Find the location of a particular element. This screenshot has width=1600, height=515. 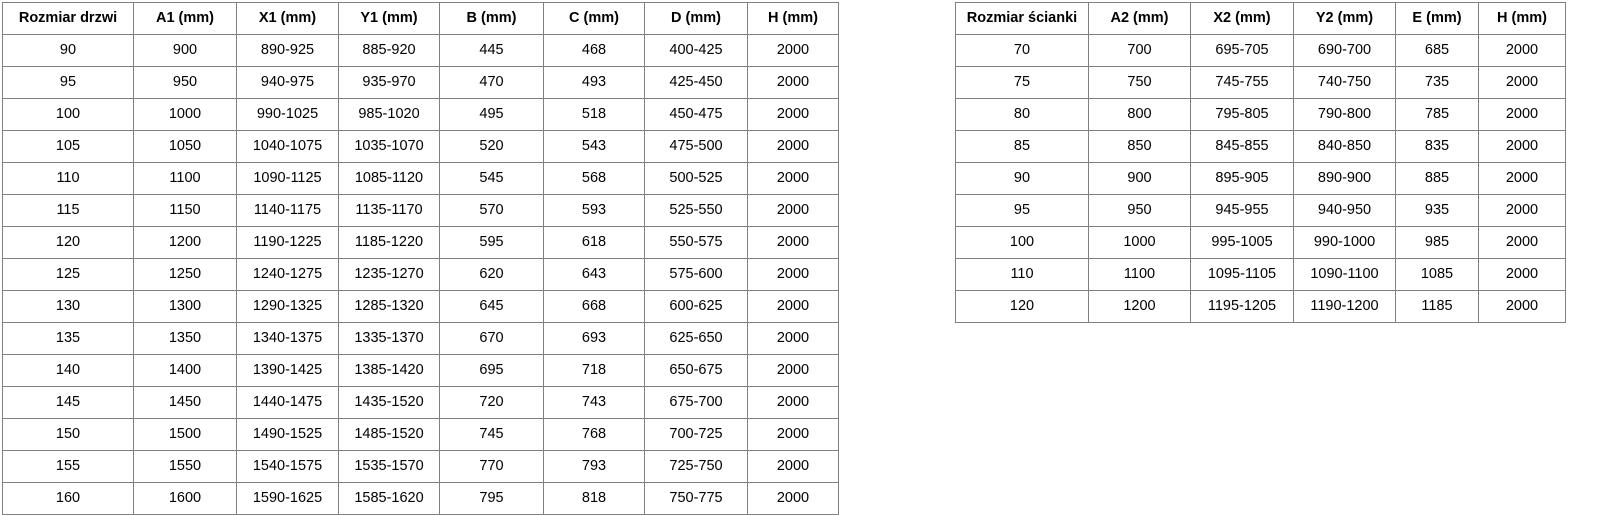

table-cell: 718 is located at coordinates (594, 370).